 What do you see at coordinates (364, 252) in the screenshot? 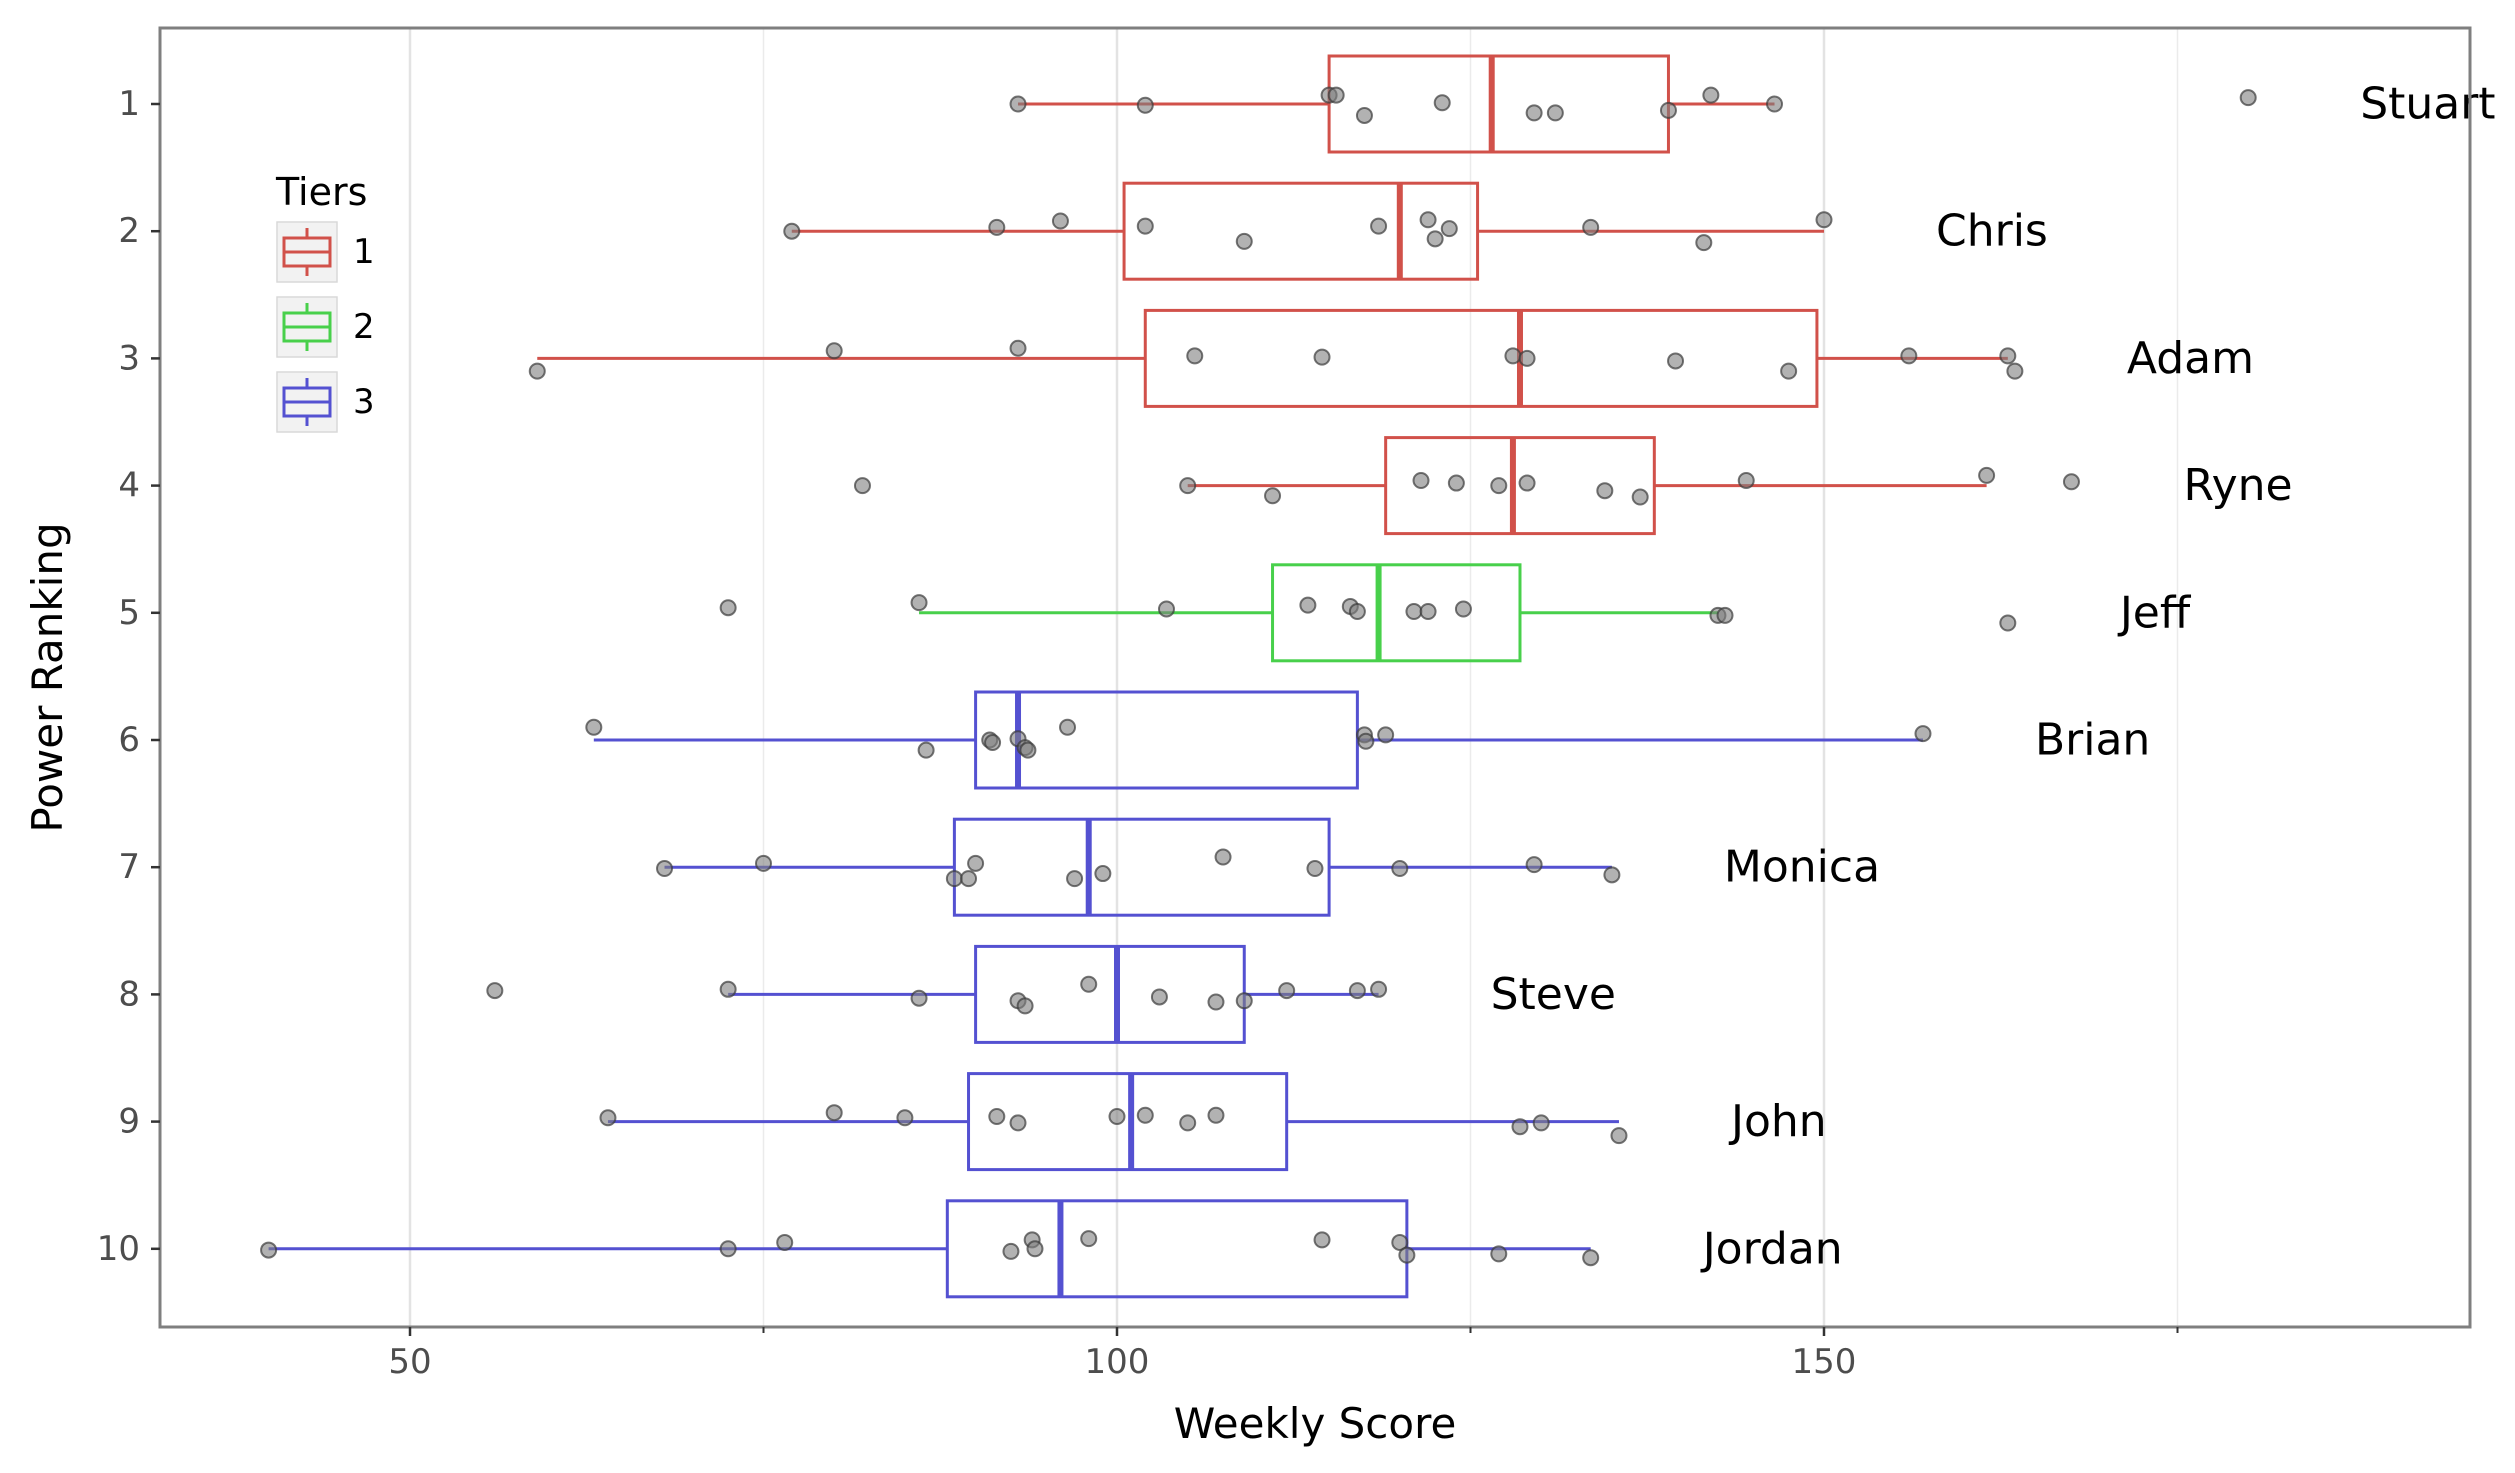
I see `legend-label: 1` at bounding box center [364, 252].